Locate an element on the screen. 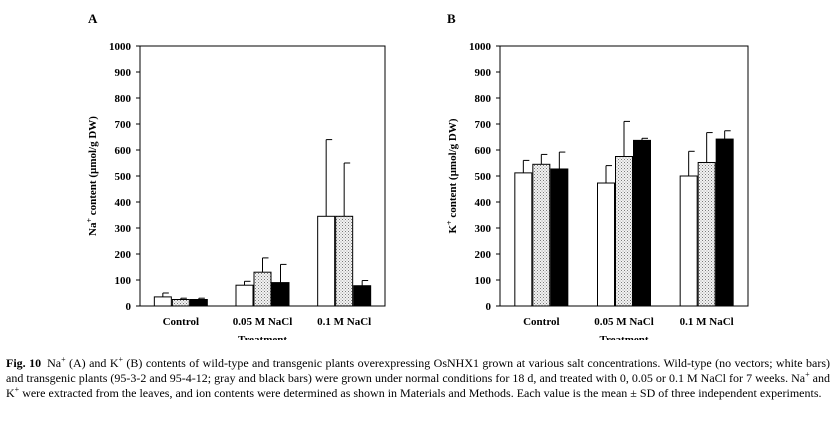  y-axis-title: K+ content (µmol/g DW) is located at coordinates (452, 175).